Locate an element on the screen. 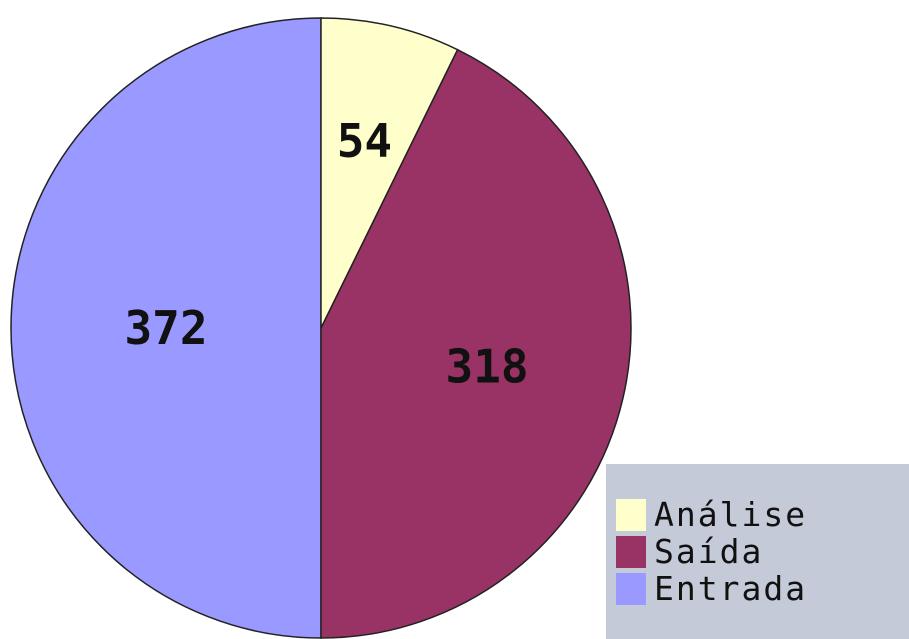 Image resolution: width=909 pixels, height=639 pixels. legend-swatch-analise is located at coordinates (631, 514).